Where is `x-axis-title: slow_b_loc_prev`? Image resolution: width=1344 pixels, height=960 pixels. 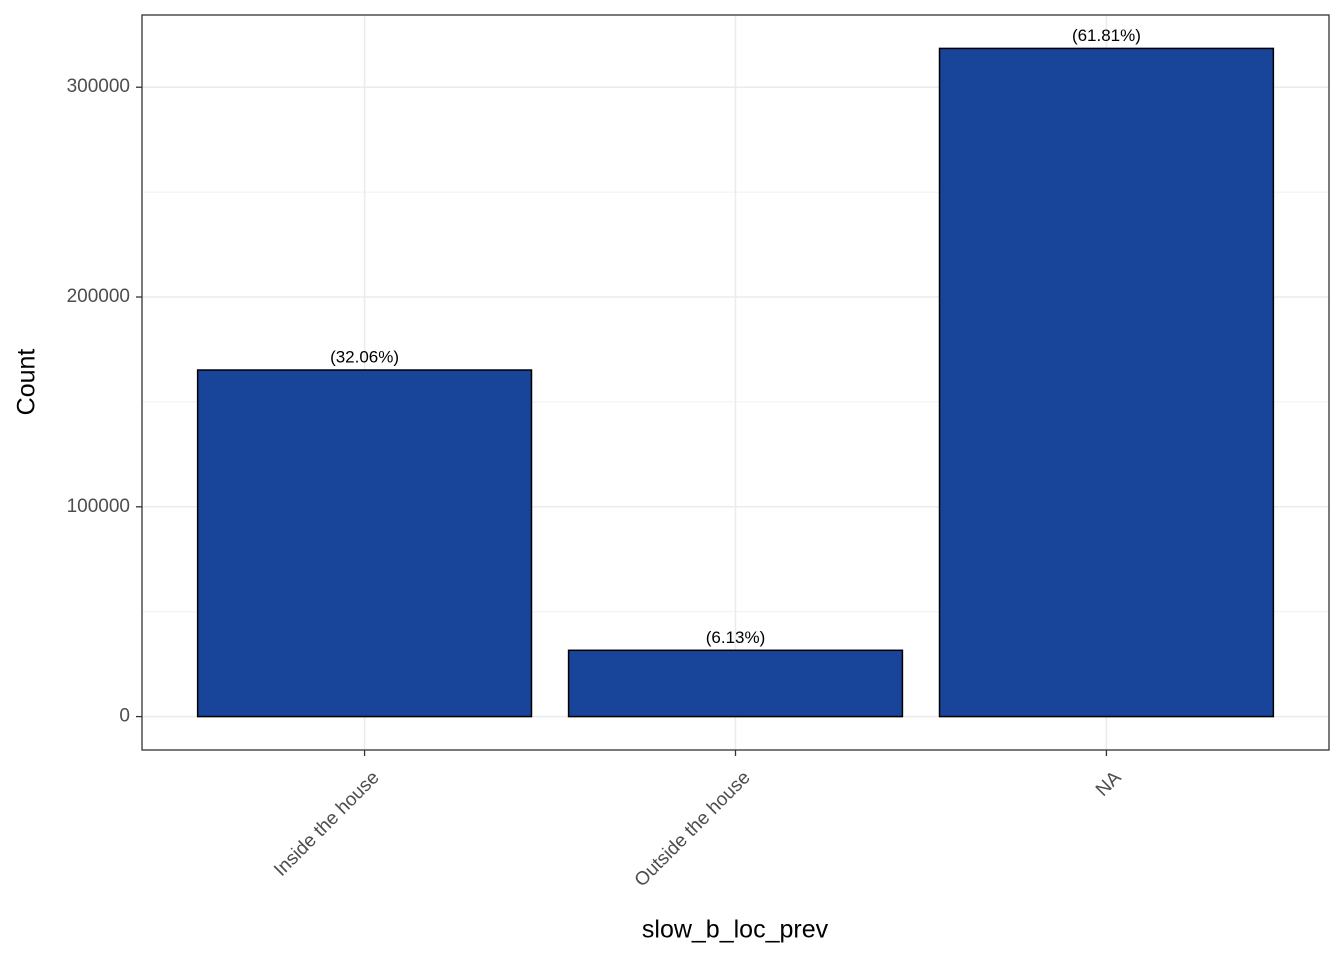 x-axis-title: slow_b_loc_prev is located at coordinates (735, 930).